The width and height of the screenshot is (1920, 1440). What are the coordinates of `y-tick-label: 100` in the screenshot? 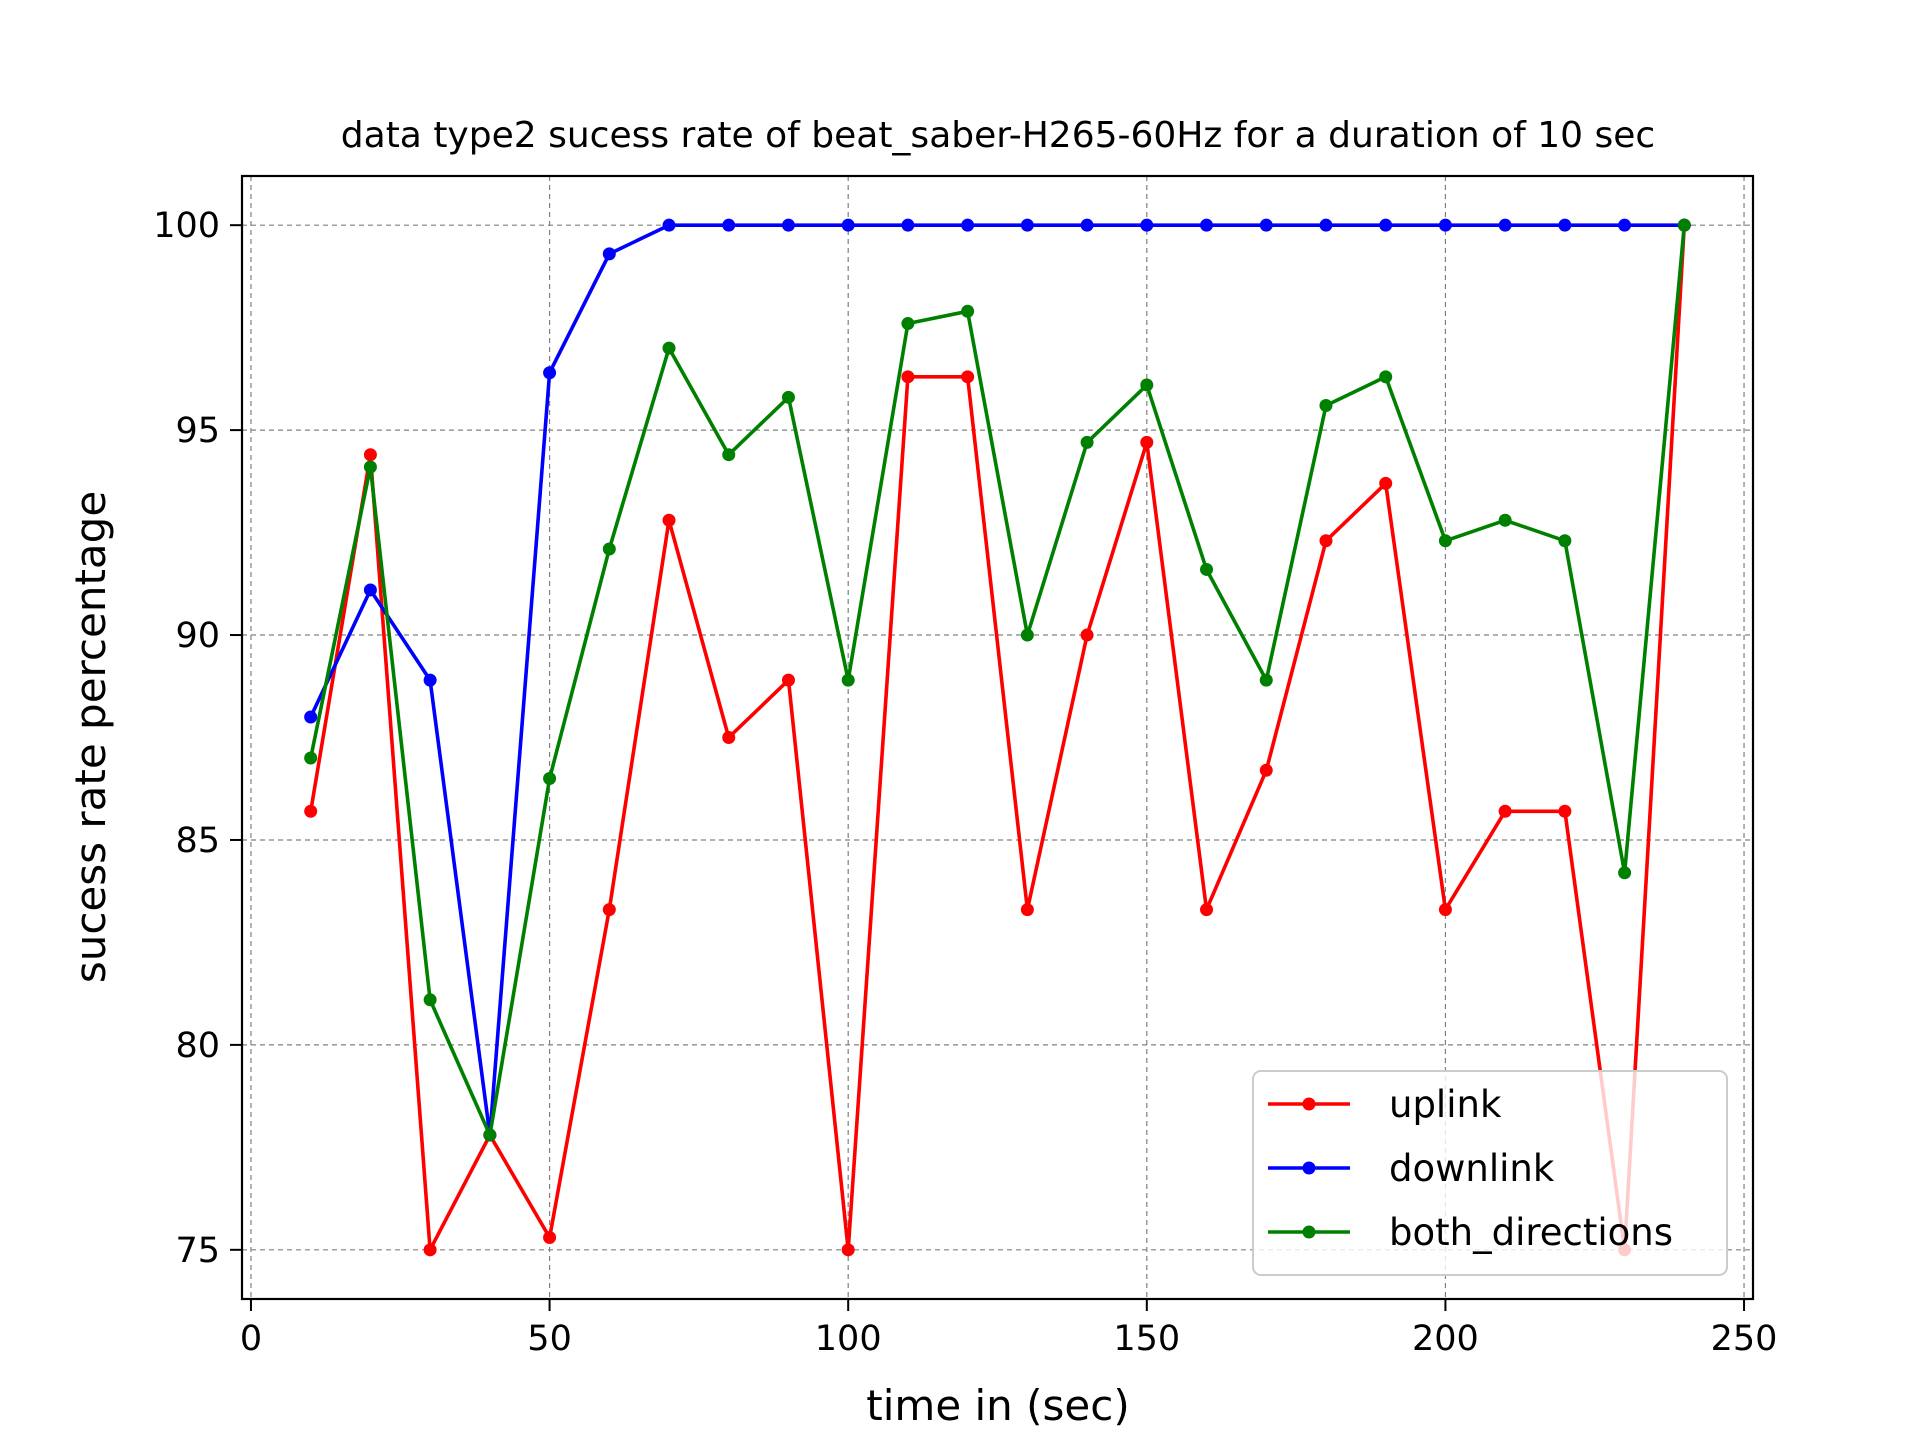 It's located at (186, 226).